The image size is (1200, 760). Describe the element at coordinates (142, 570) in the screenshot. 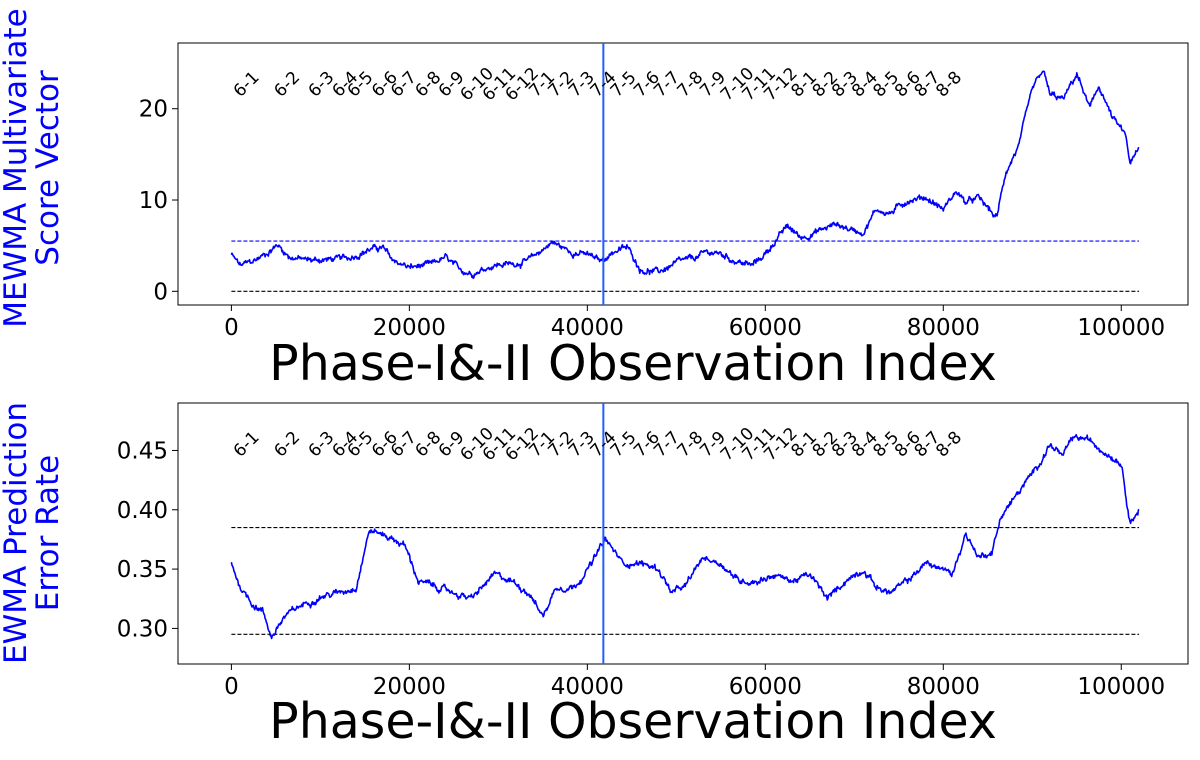

I see `y-tick-label: 0.35` at that location.